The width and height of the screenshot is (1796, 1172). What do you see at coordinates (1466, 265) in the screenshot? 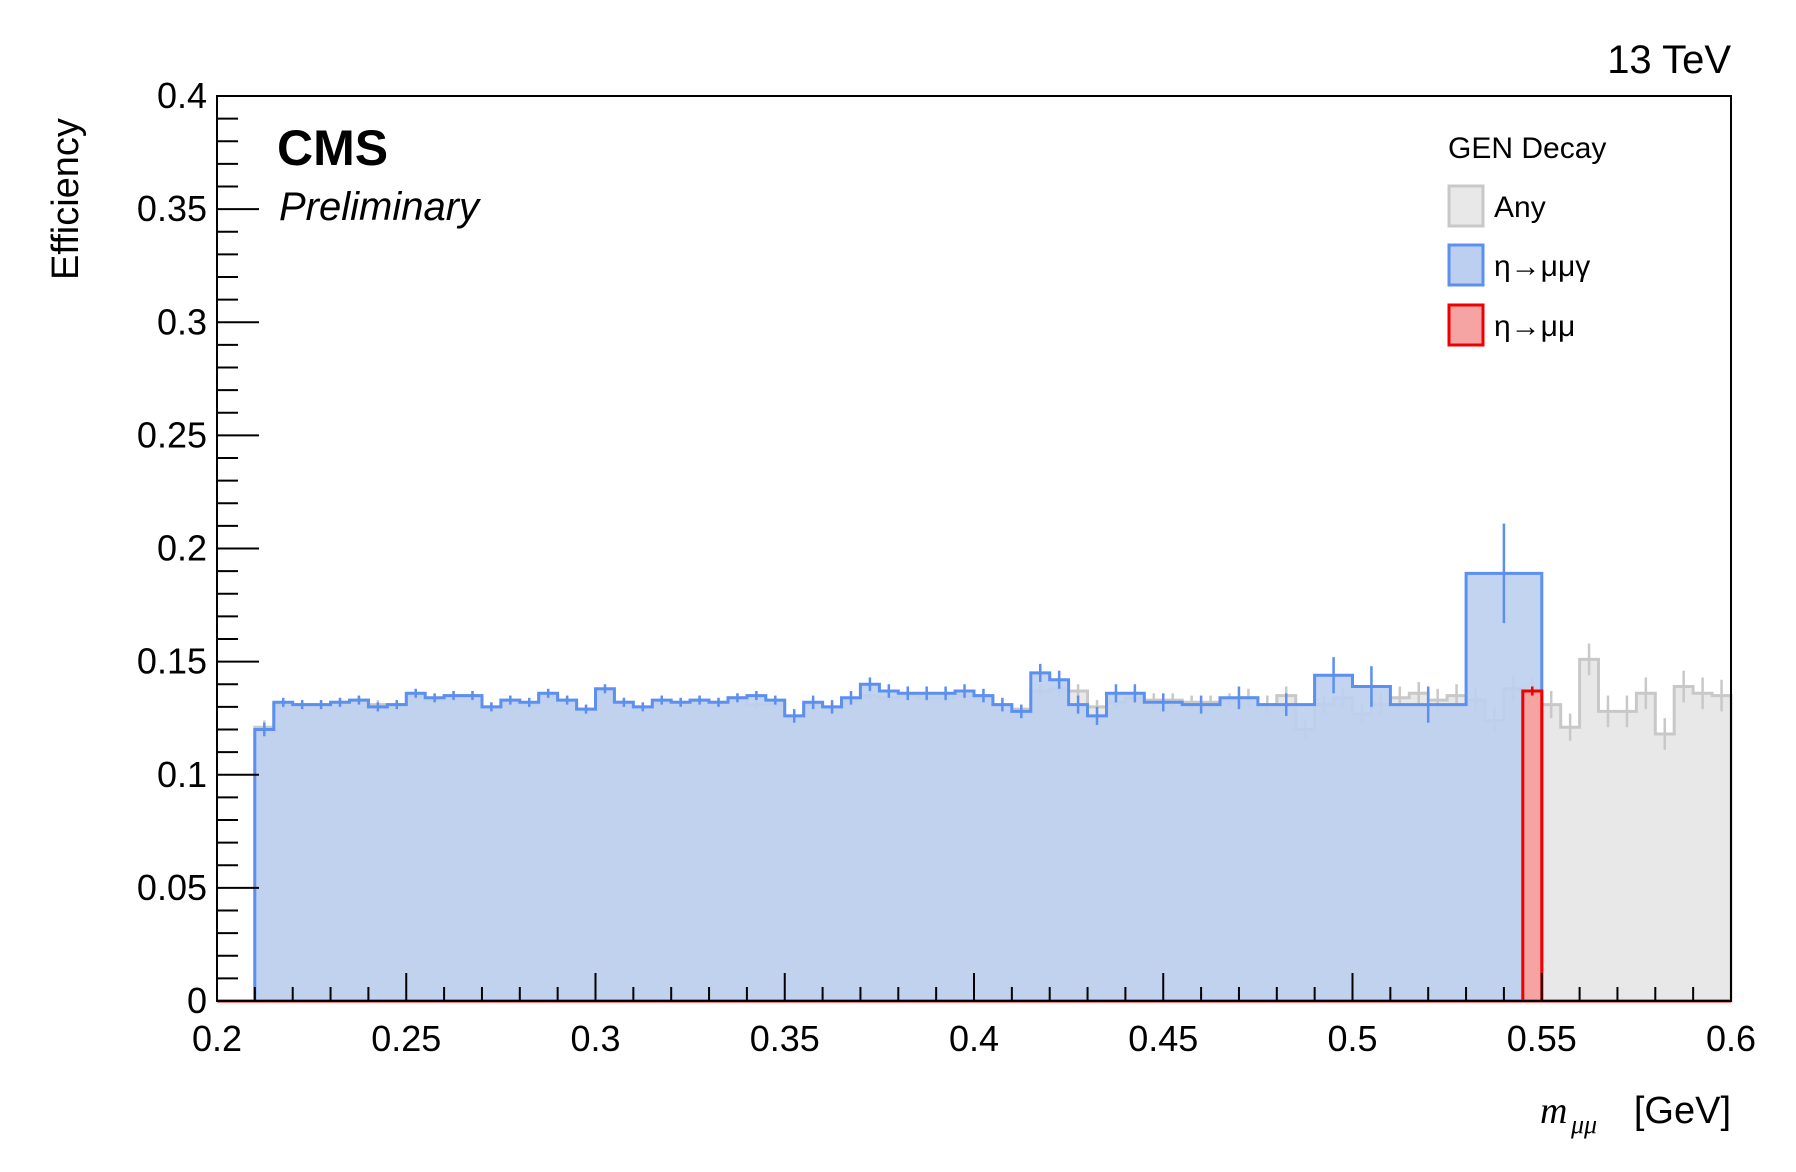
I see `legend-swatch-eta-mumugamma` at bounding box center [1466, 265].